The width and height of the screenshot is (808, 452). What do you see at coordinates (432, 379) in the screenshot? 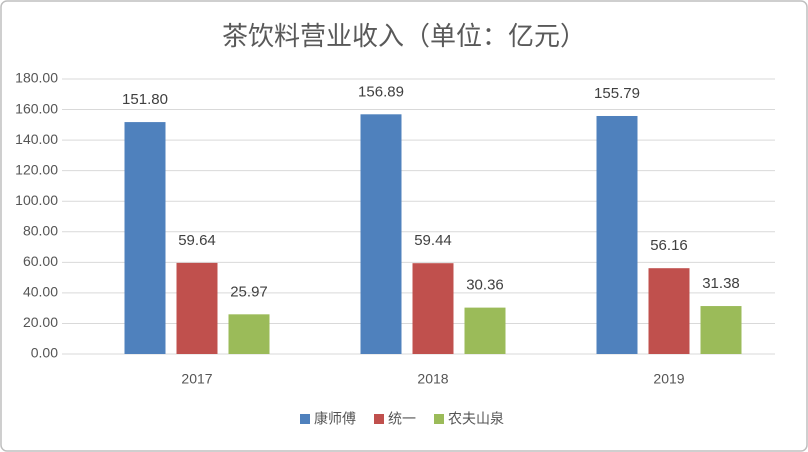
I see `x-tick-label: 2018` at bounding box center [432, 379].